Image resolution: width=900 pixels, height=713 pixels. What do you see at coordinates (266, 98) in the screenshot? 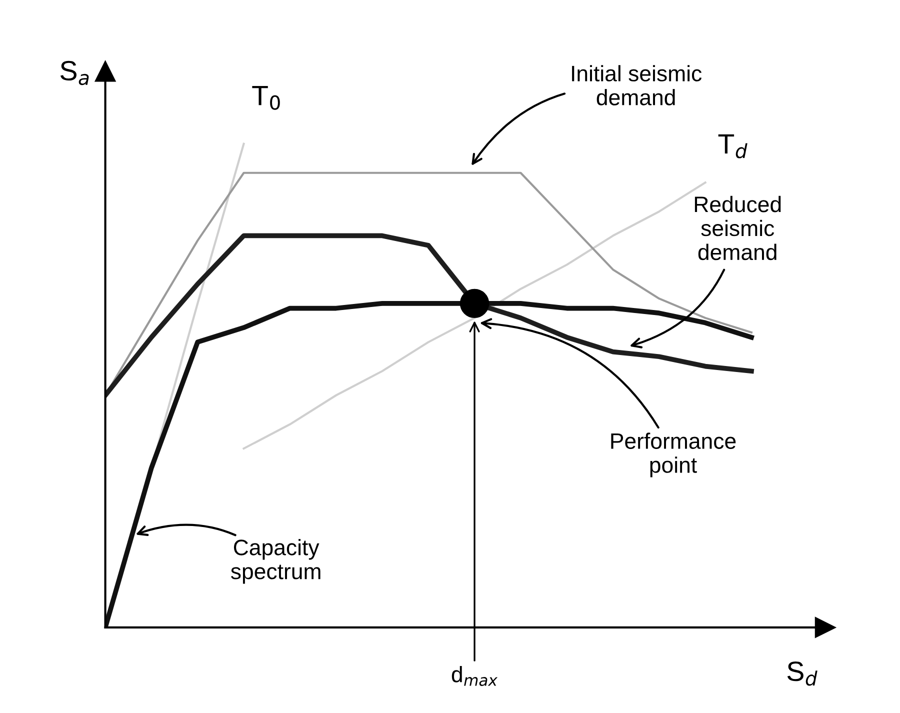
I see `text: T$_{0}$` at bounding box center [266, 98].